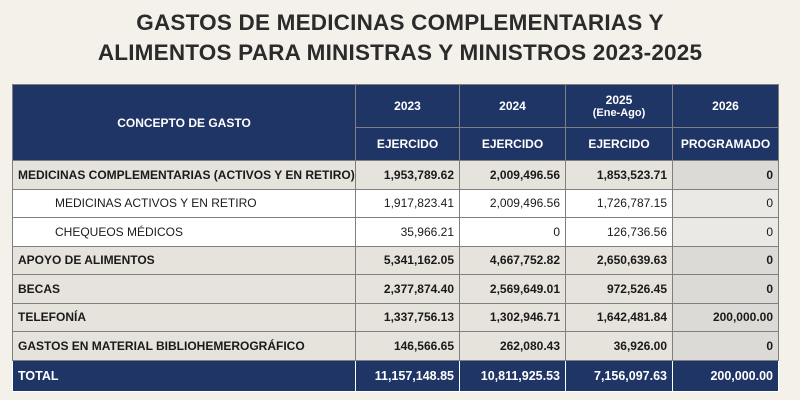 Image resolution: width=800 pixels, height=400 pixels. What do you see at coordinates (512, 289) in the screenshot?
I see `cell-2024: 2,569,649.01` at bounding box center [512, 289].